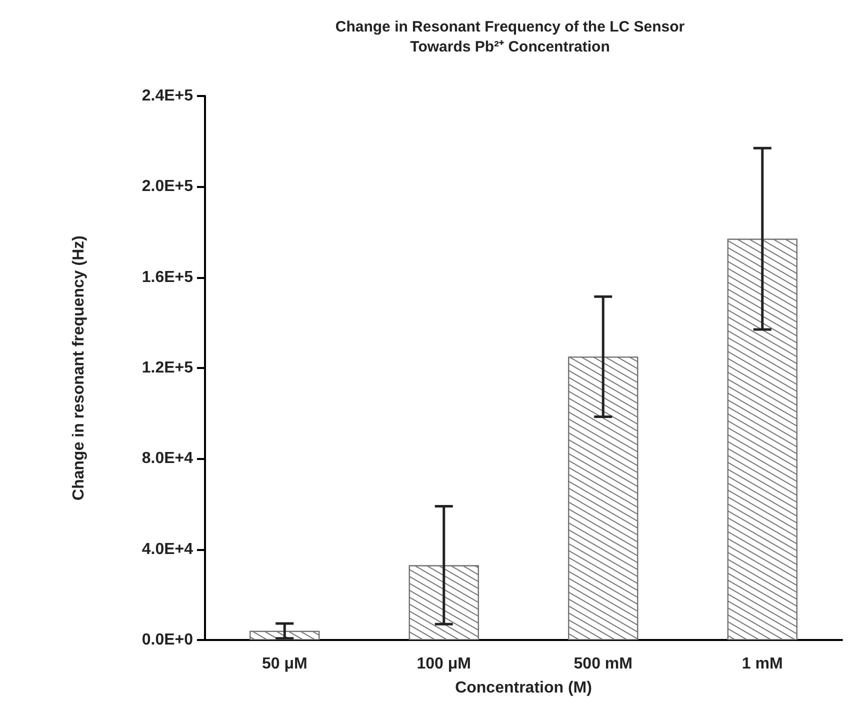 The height and width of the screenshot is (721, 862). What do you see at coordinates (79, 368) in the screenshot?
I see `y-axis-title: Change in resonant frequency (Hz)` at bounding box center [79, 368].